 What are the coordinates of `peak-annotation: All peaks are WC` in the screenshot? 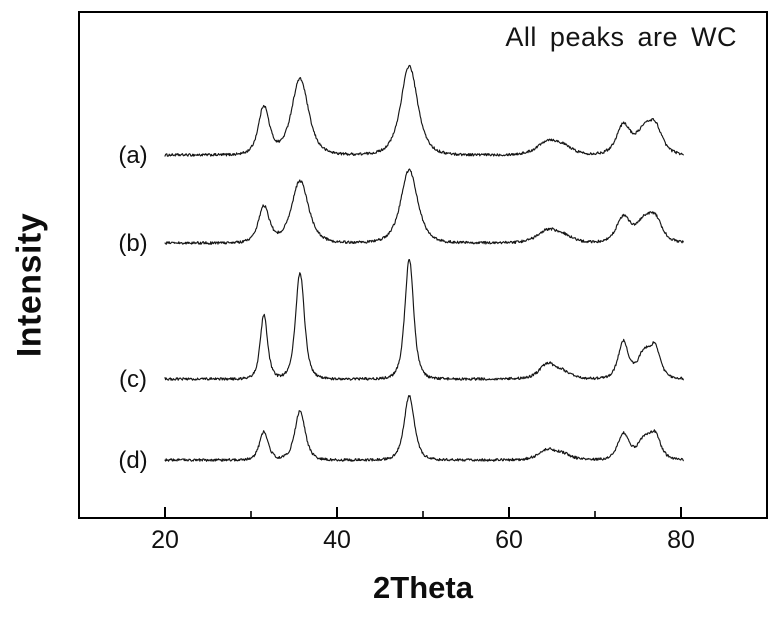 It's located at (621, 37).